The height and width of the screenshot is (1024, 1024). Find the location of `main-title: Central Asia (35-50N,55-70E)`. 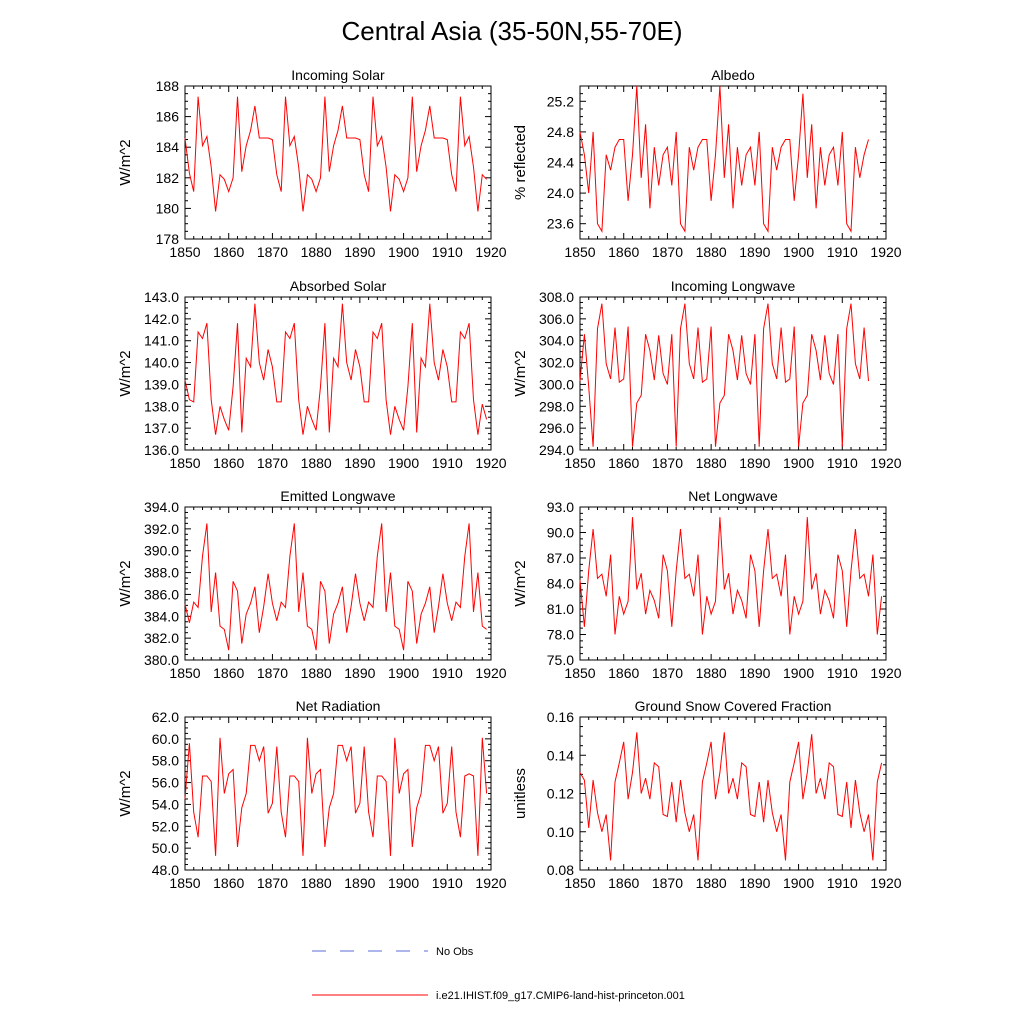

main-title: Central Asia (35-50N,55-70E) is located at coordinates (511, 31).